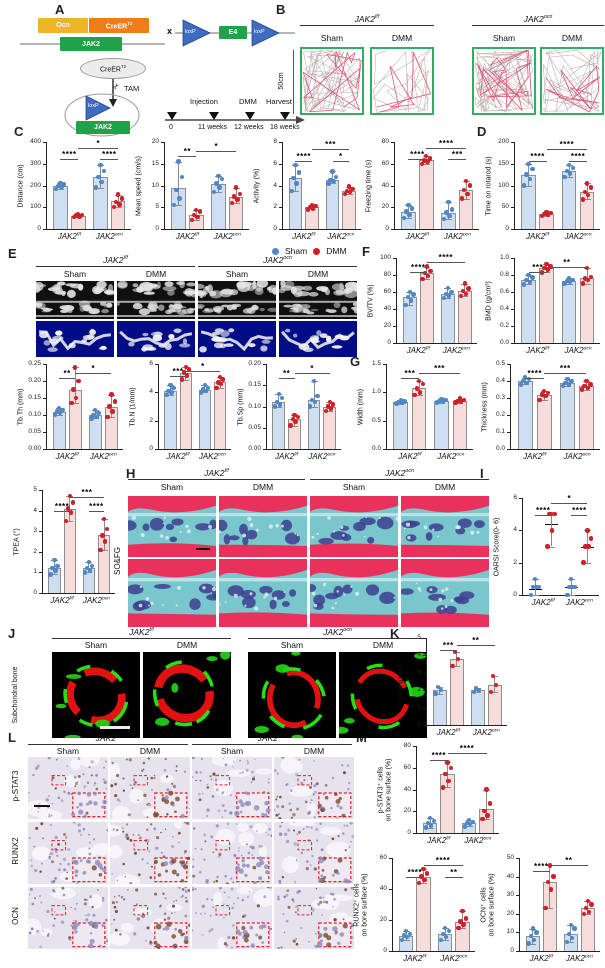 This screenshot has height=968, width=605. Describe the element at coordinates (399, 473) in the screenshot. I see `genotype-label: JAK2ocn` at that location.